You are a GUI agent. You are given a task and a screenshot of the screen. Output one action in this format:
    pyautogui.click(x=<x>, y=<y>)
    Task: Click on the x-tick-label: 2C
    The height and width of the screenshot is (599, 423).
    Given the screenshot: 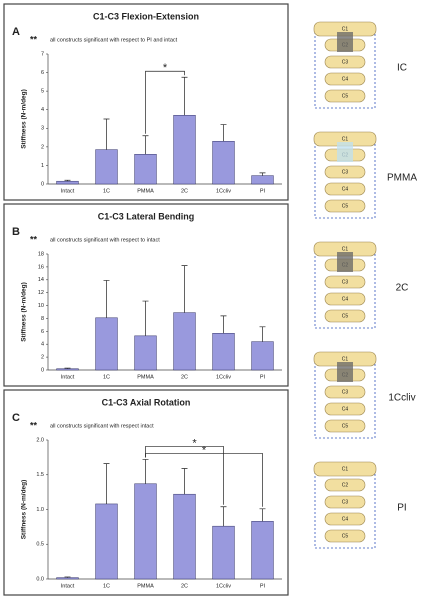 What is the action you would take?
    pyautogui.click(x=184, y=377)
    